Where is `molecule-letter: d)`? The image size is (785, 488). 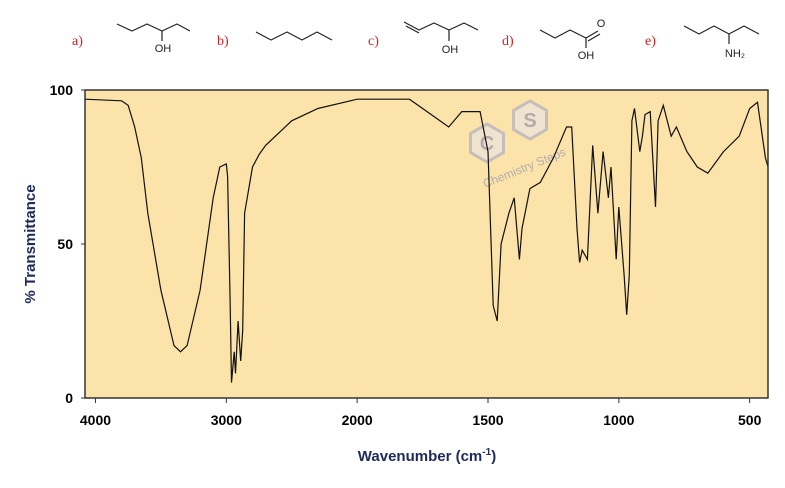
molecule-letter: d) is located at coordinates (508, 41).